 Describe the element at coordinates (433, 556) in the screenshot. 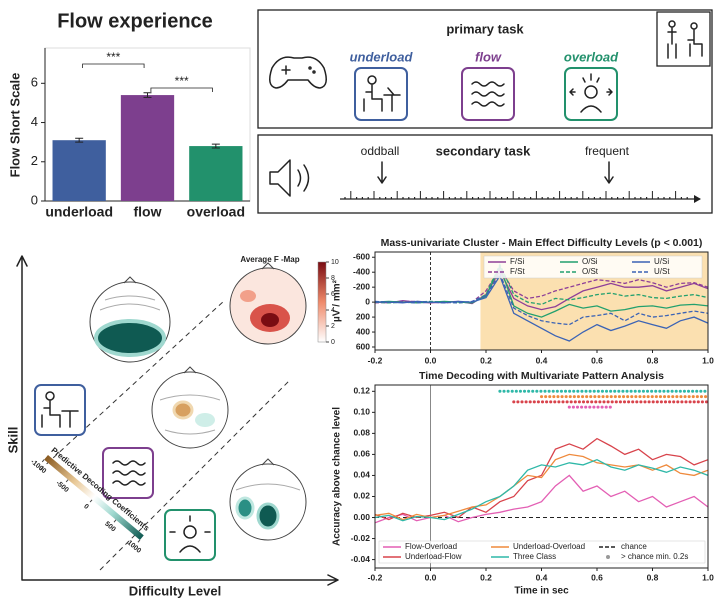

I see `legend-label: Underload-Flow` at that location.